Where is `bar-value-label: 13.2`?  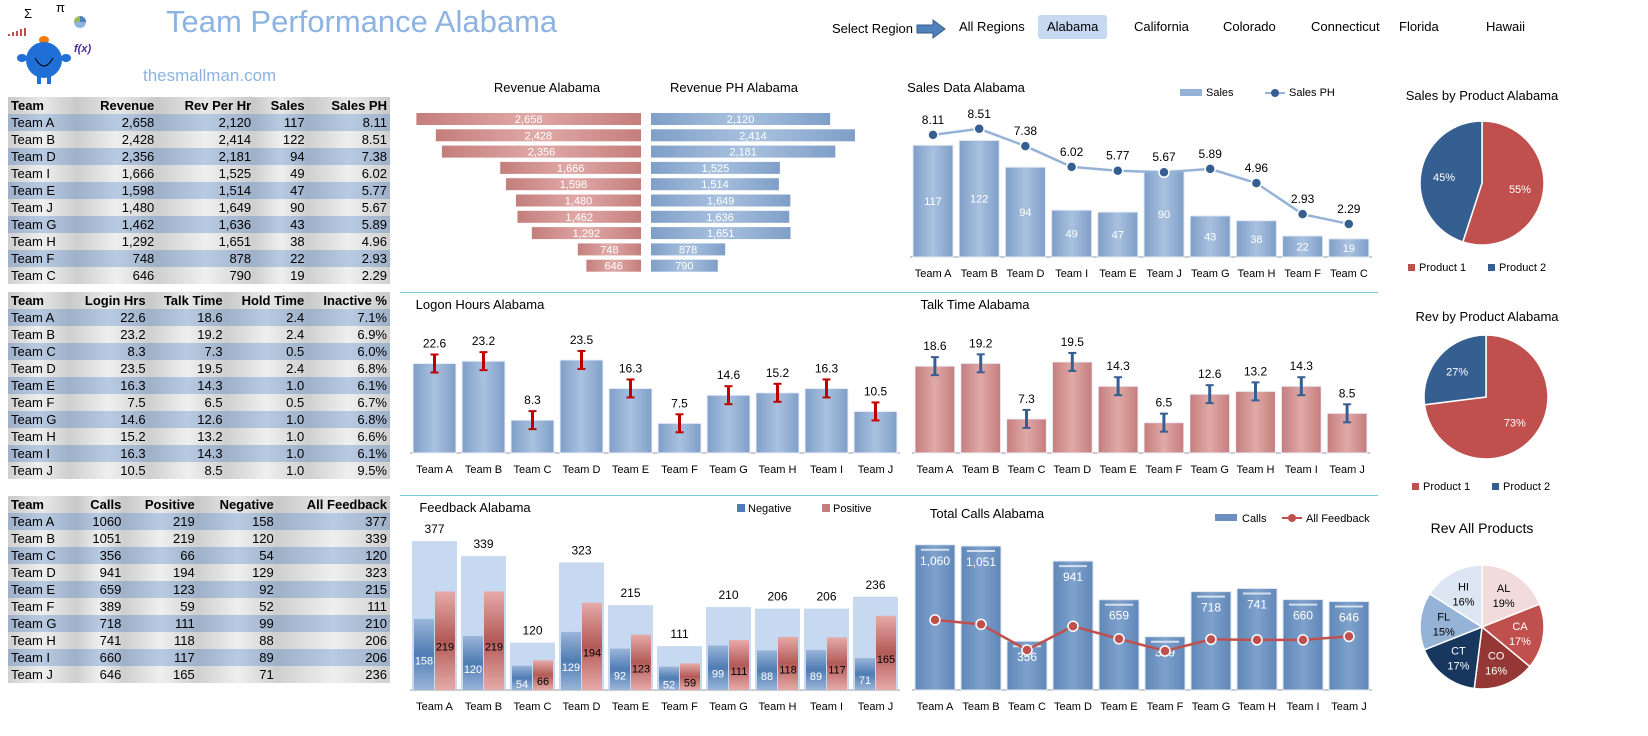
bar-value-label: 13.2 is located at coordinates (1256, 371).